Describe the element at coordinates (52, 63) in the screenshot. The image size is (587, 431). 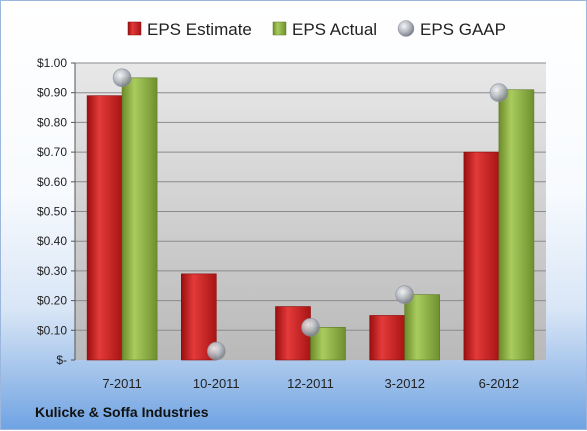
I see `y-tick-label: $1.00` at that location.